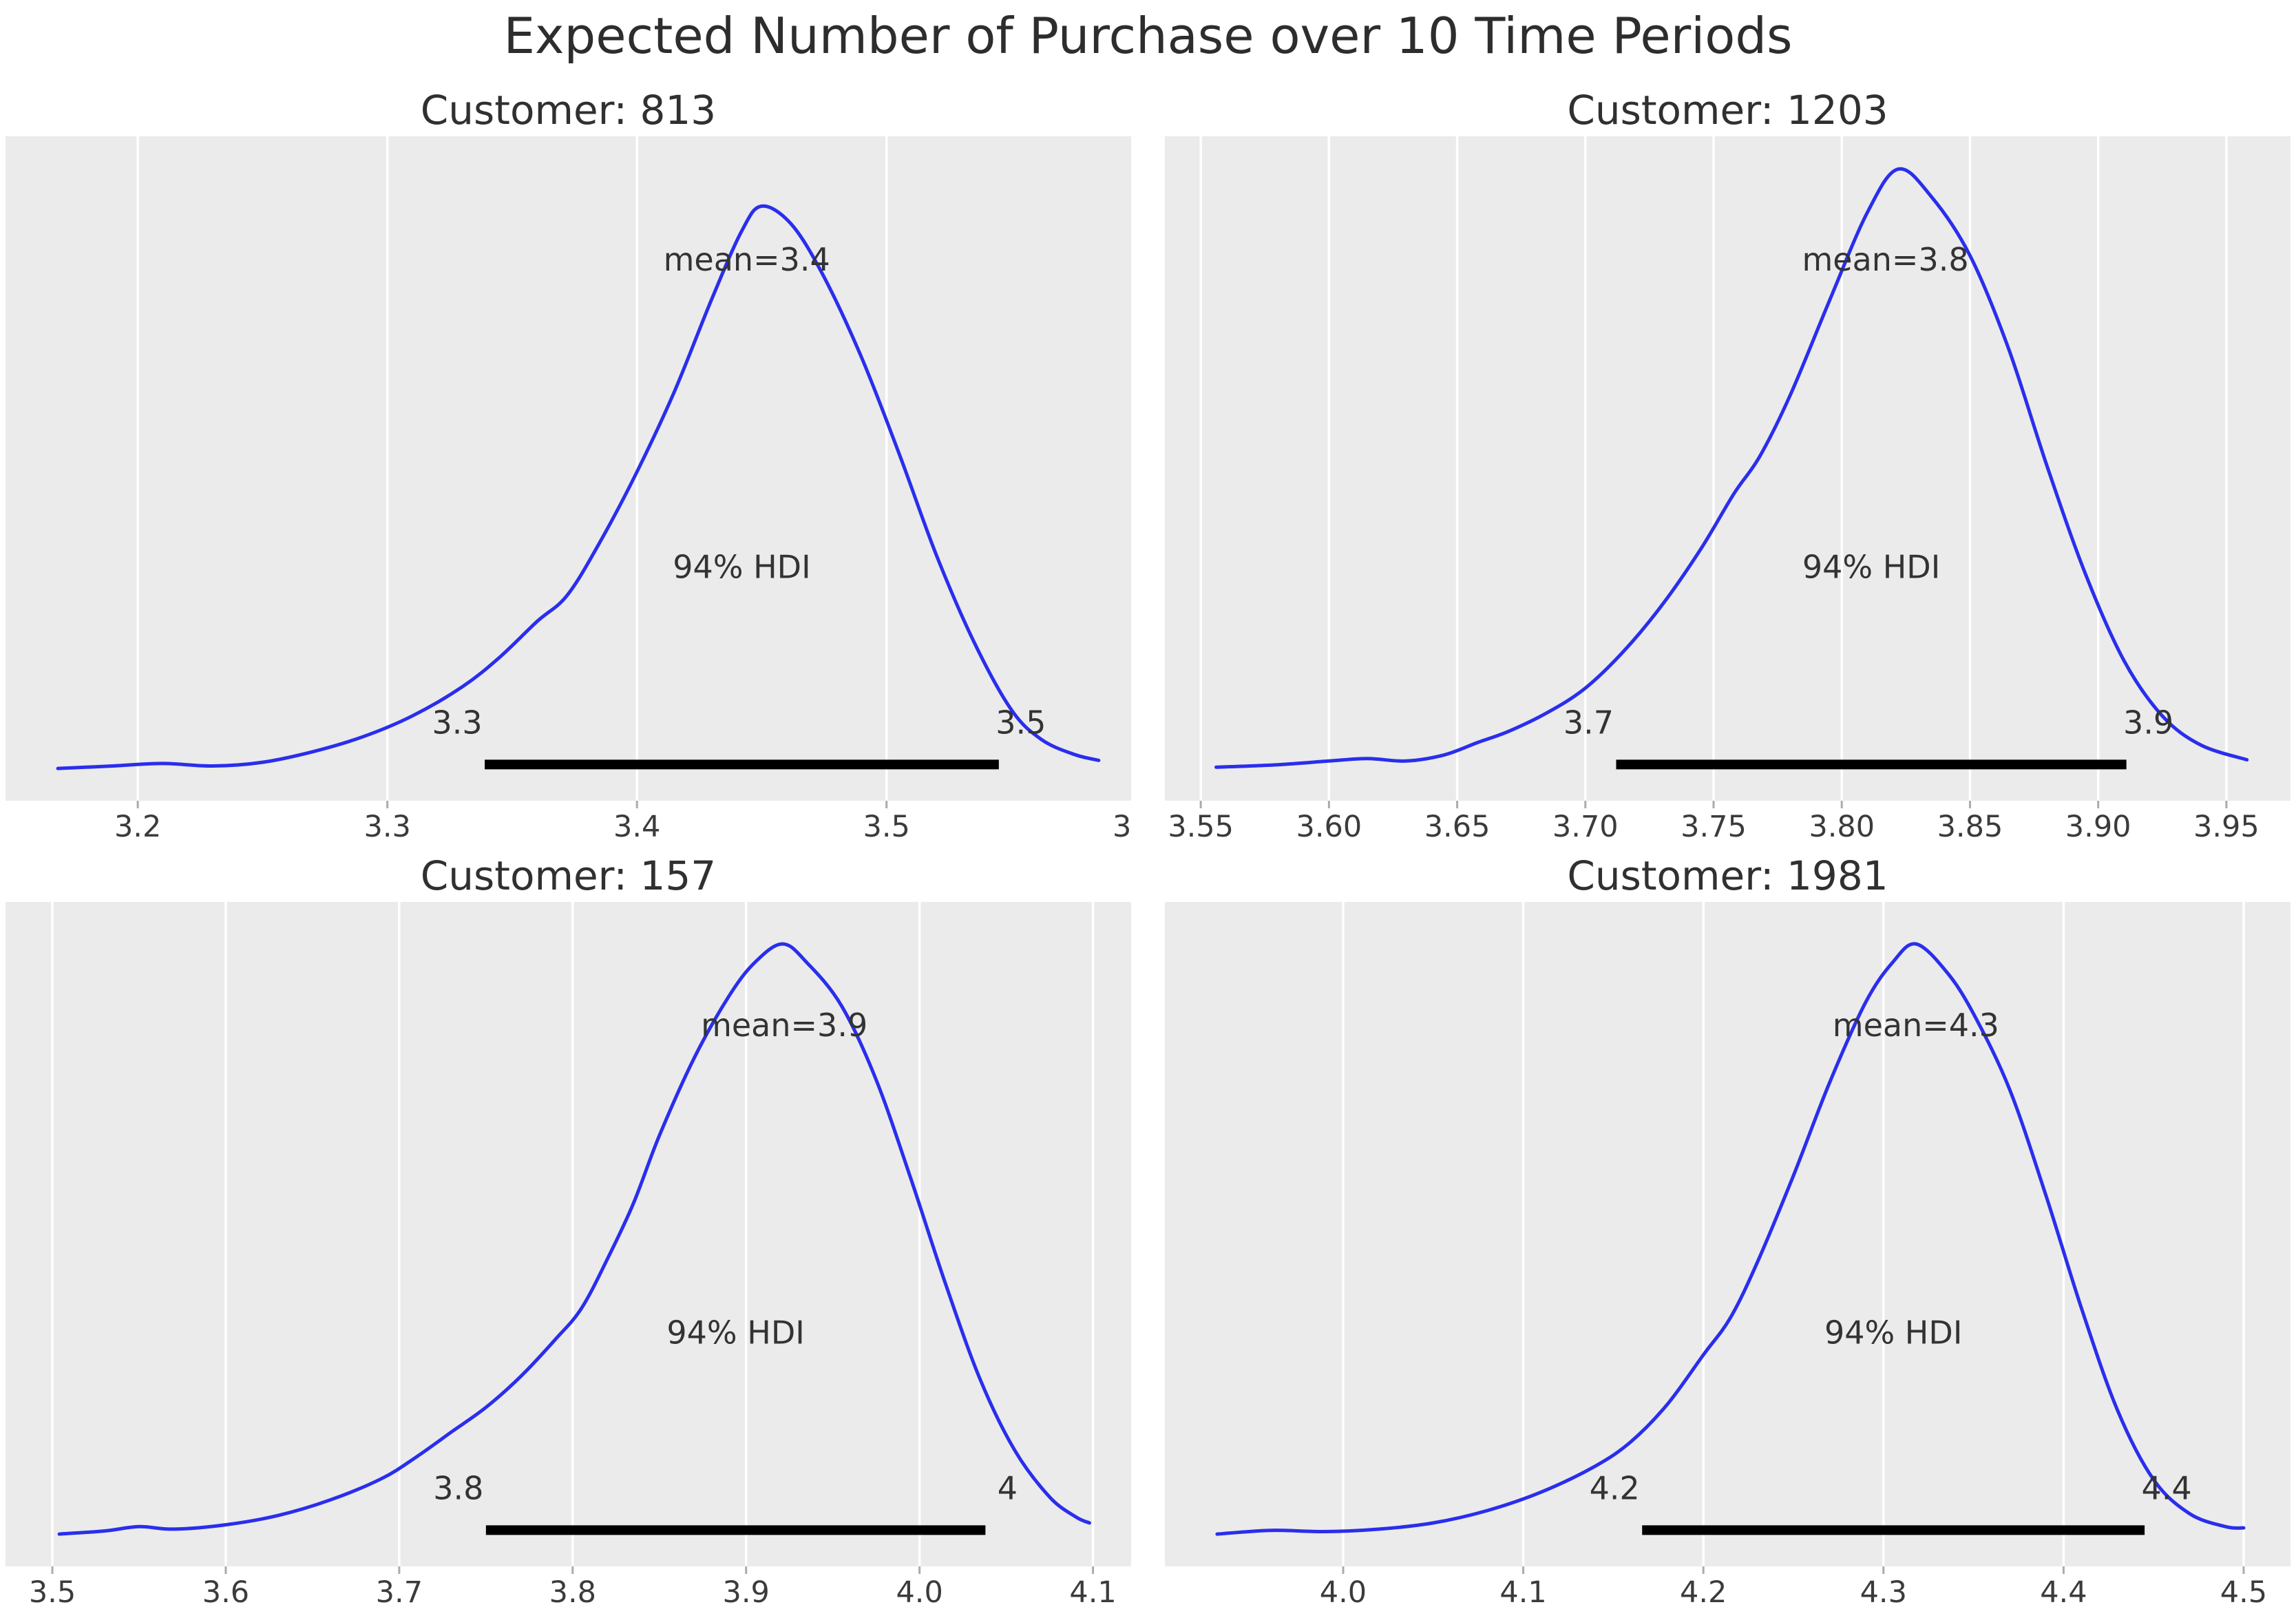 This screenshot has height=1618, width=2296. What do you see at coordinates (568, 110) in the screenshot?
I see `subplot-title: Customer: 813` at bounding box center [568, 110].